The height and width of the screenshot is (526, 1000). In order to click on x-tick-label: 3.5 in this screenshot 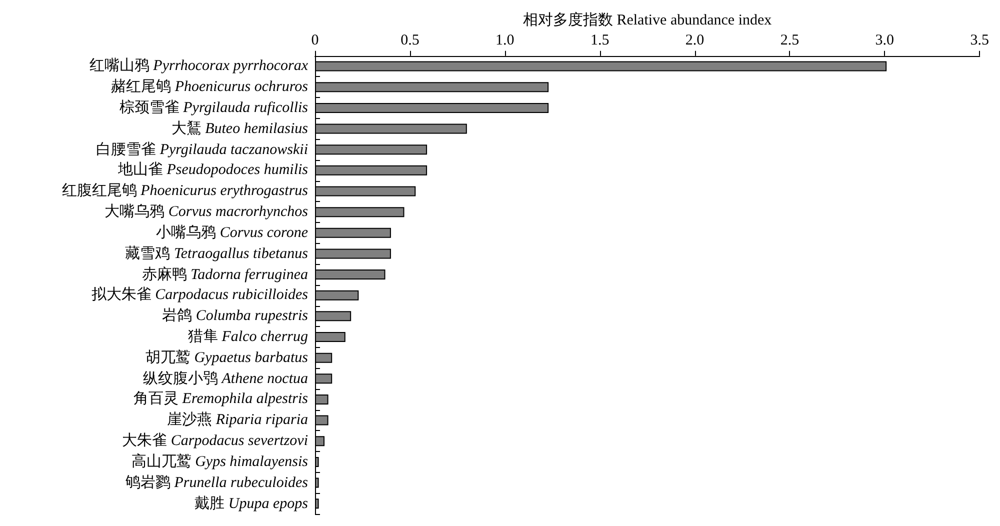, I will do `click(979, 40)`.